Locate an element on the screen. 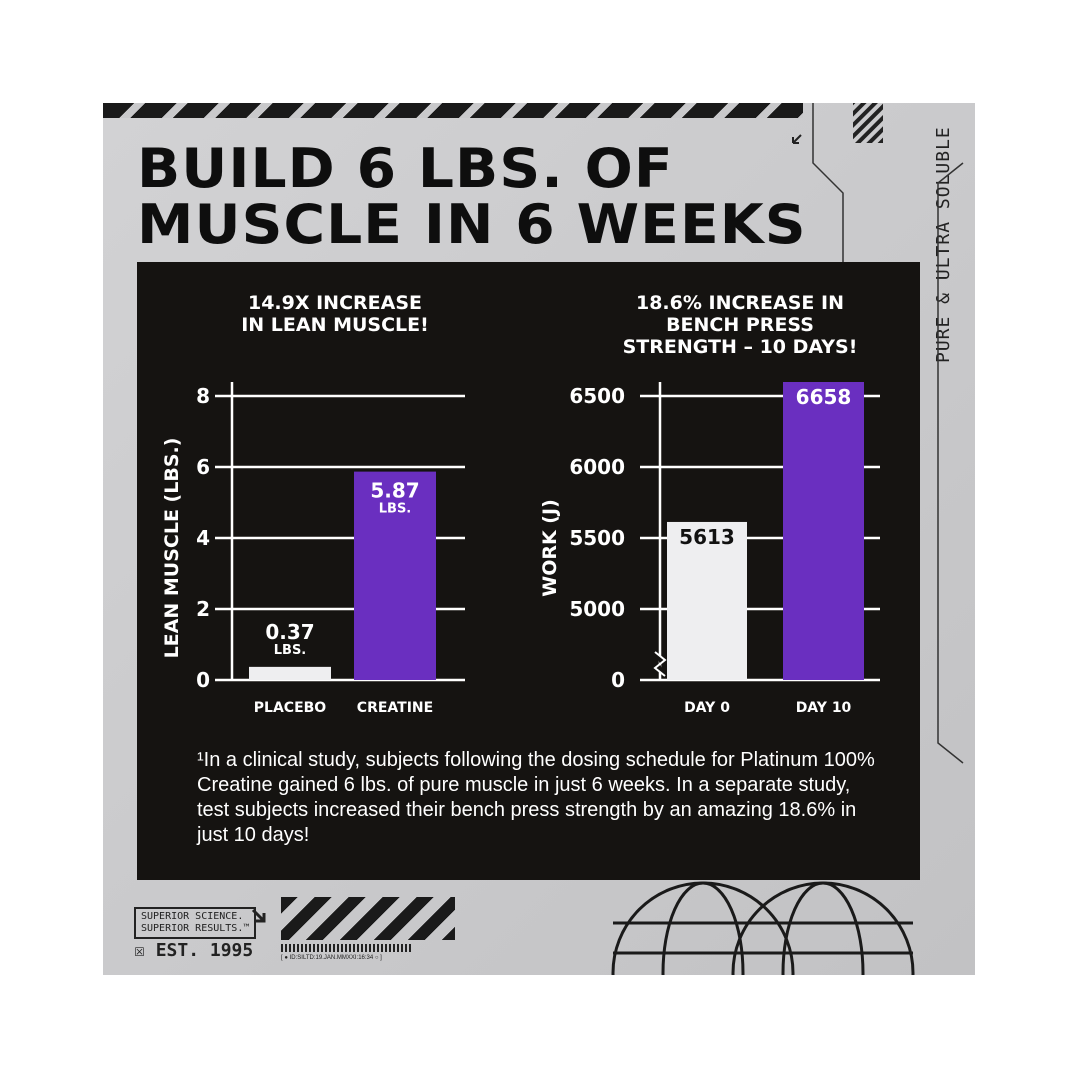  tagline-box: SUPERIOR SCIENCE. SUPERIOR RESULTS.™ is located at coordinates (195, 923).